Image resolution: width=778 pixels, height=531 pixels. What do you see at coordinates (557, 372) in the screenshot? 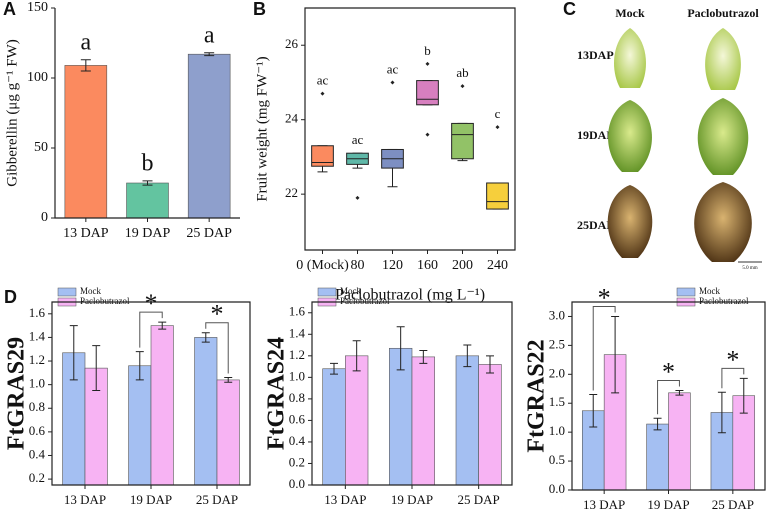
I see `y-tick-label: 2.0` at bounding box center [557, 372].